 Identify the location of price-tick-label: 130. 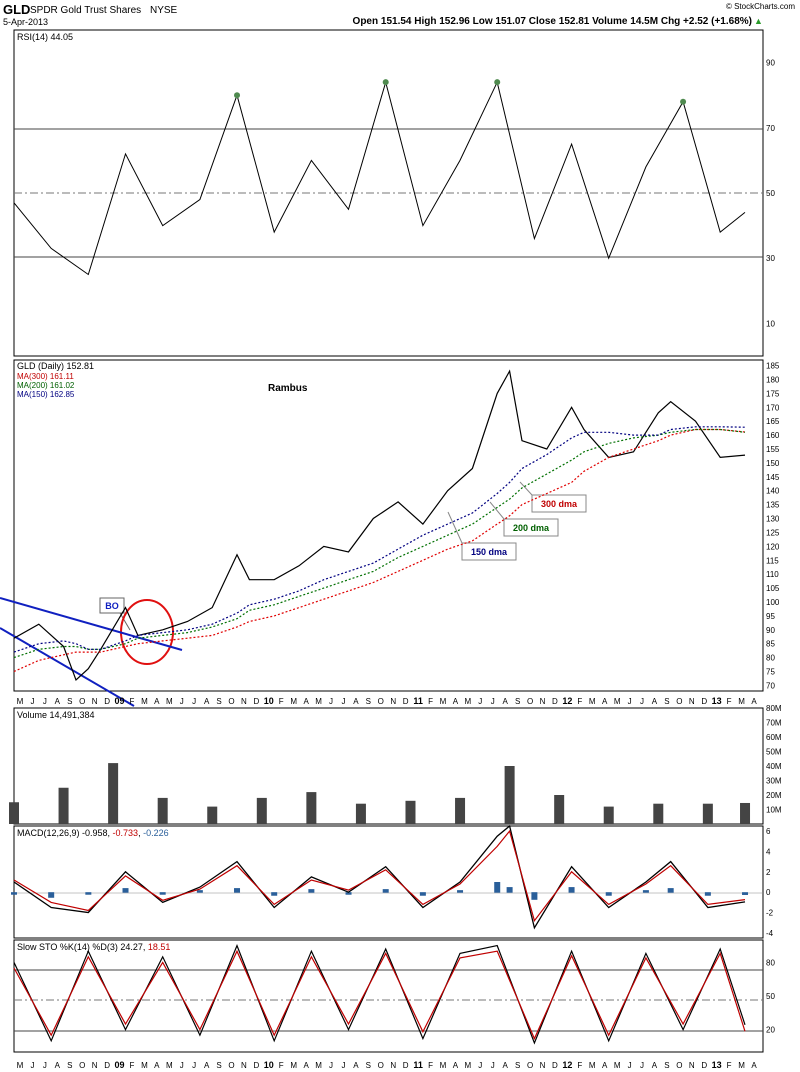
(773, 519).